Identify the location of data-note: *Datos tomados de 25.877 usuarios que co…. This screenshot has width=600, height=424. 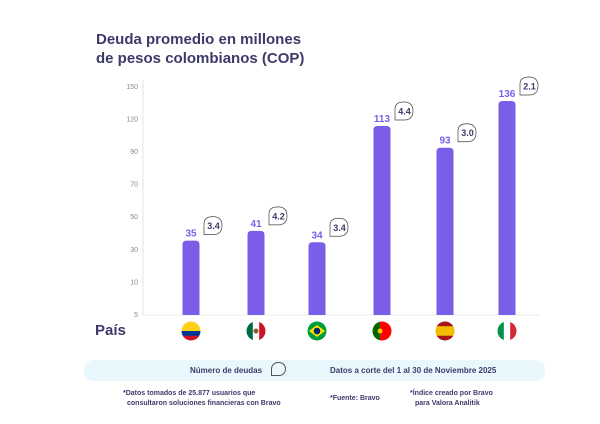
(202, 399).